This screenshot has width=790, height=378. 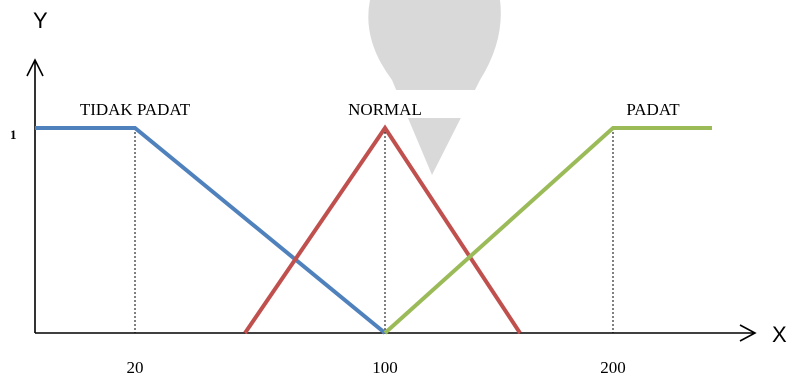 What do you see at coordinates (385, 367) in the screenshot?
I see `x-tick-label-100: 100` at bounding box center [385, 367].